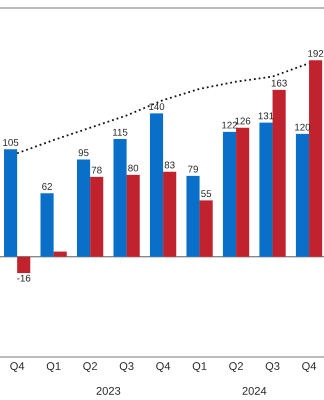 This screenshot has height=400, width=324. What do you see at coordinates (83, 152) in the screenshot?
I see `data-label: 95` at bounding box center [83, 152].